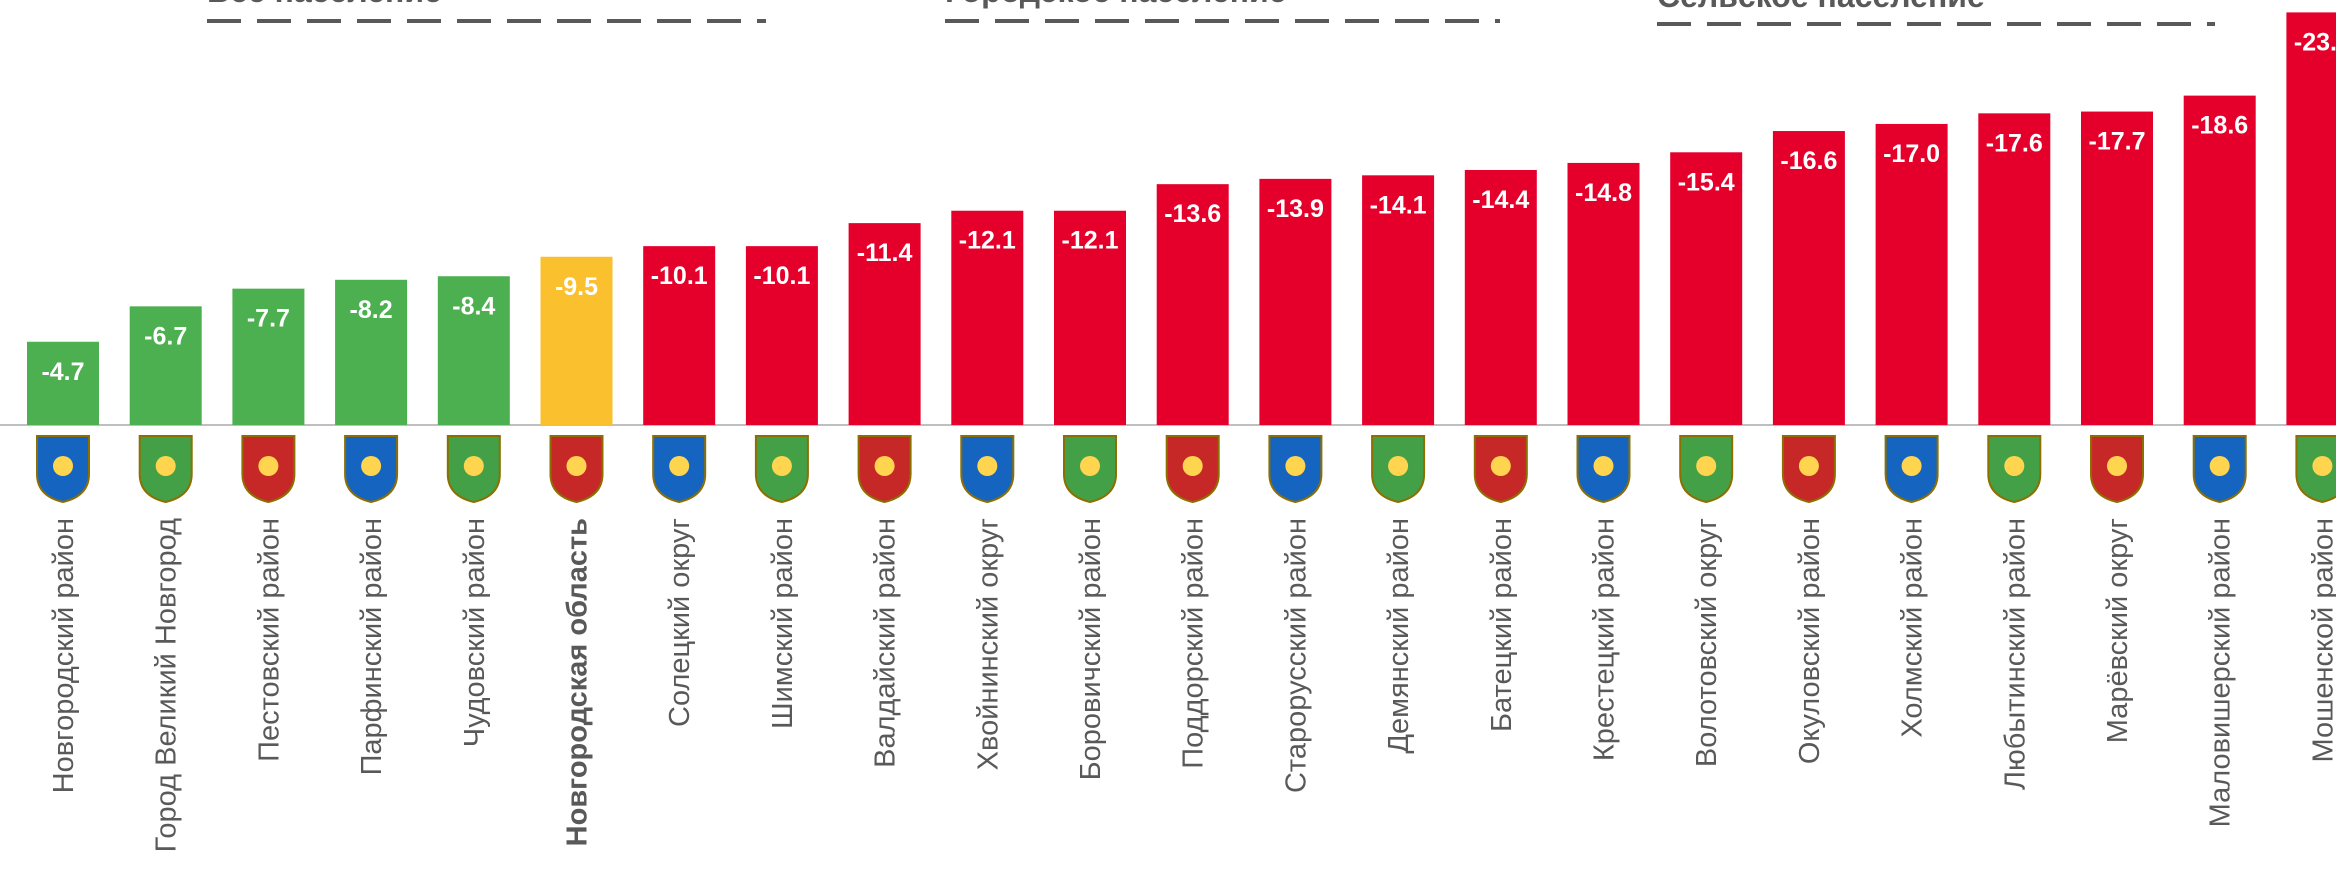  Describe the element at coordinates (2221, 672) in the screenshot. I see `x-tick-label: Маловишерский район` at that location.